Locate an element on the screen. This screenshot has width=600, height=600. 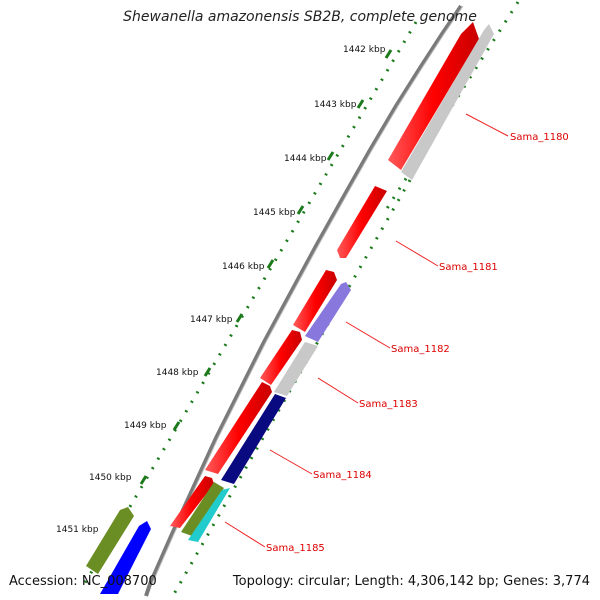
tick-label-1451: 1451 kbp is located at coordinates (77, 530).